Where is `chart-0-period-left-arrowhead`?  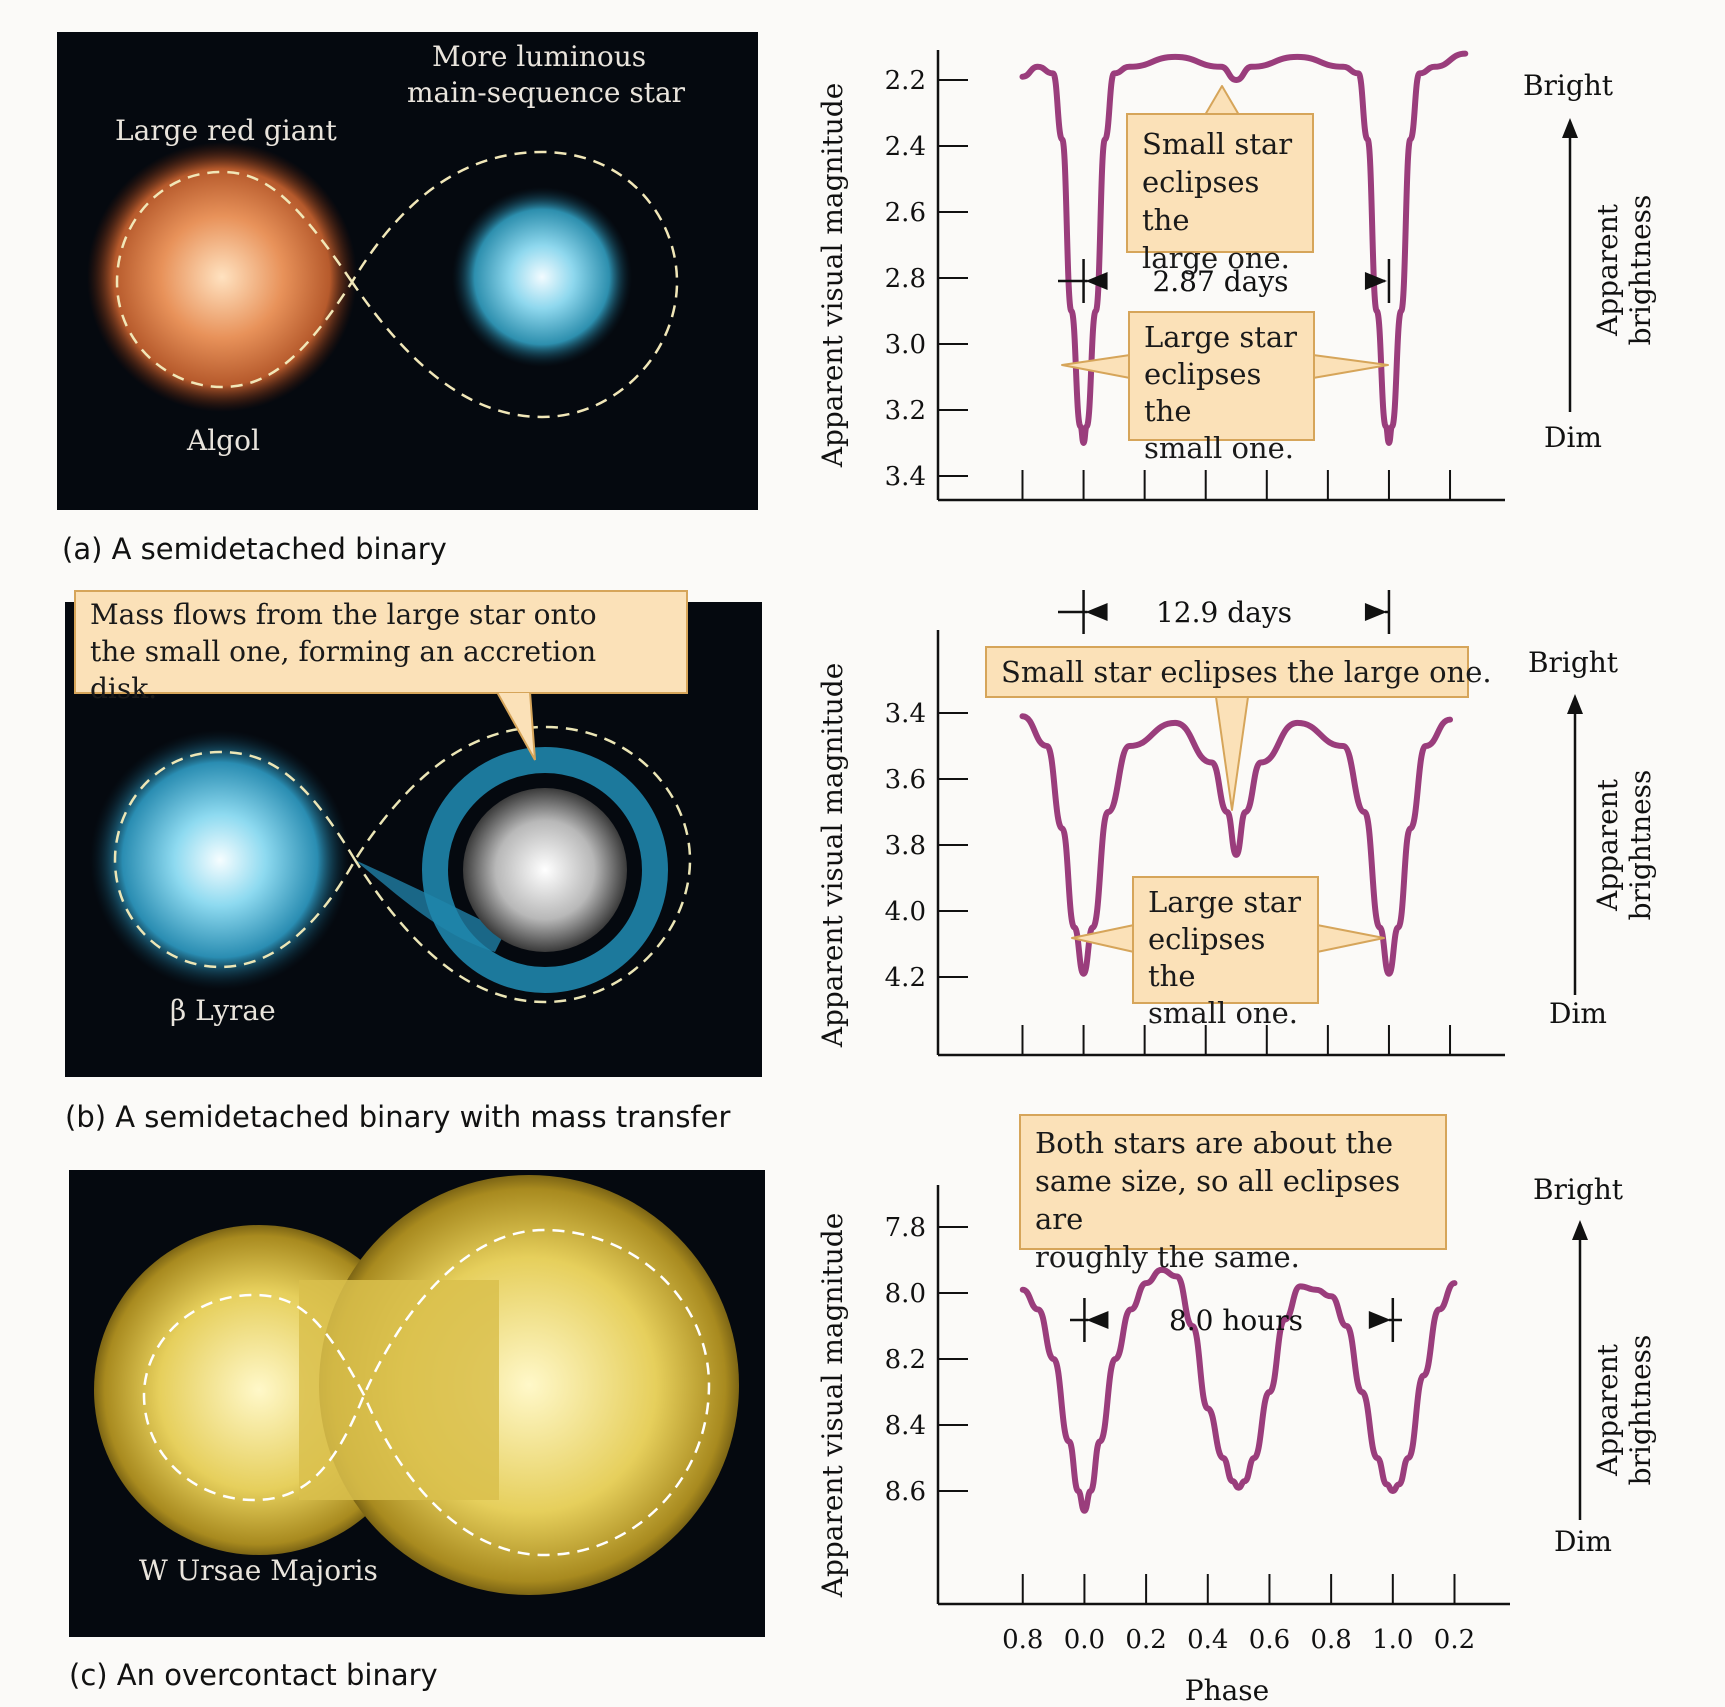 chart-0-period-left-arrowhead is located at coordinates (1096, 281).